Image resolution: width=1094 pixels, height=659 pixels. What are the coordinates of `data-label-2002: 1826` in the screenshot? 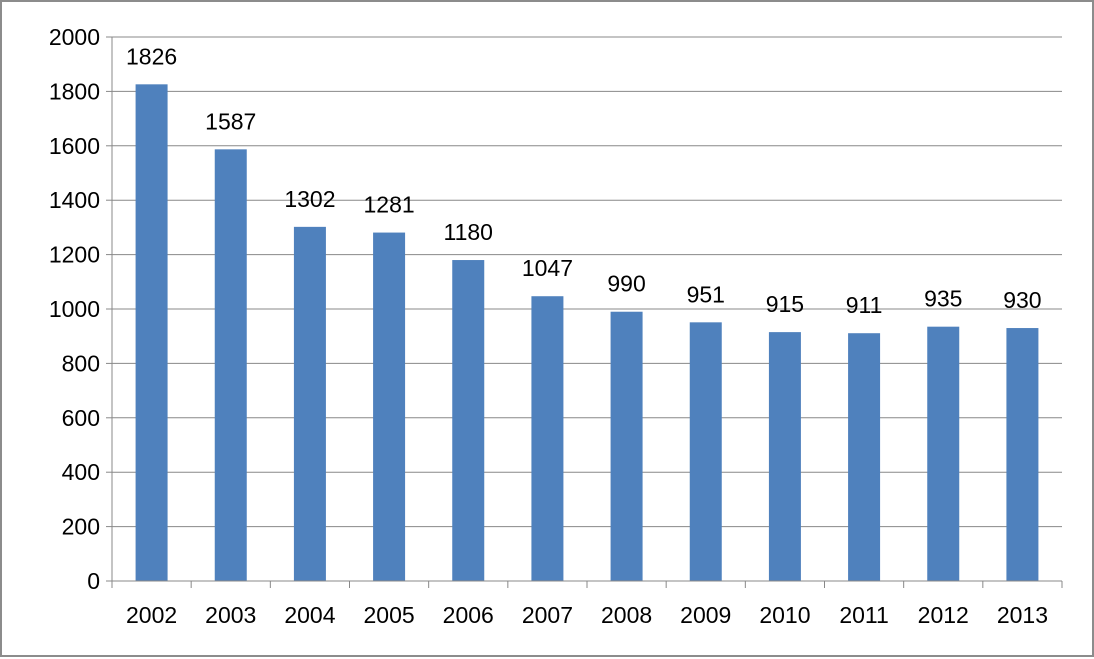 It's located at (151, 56).